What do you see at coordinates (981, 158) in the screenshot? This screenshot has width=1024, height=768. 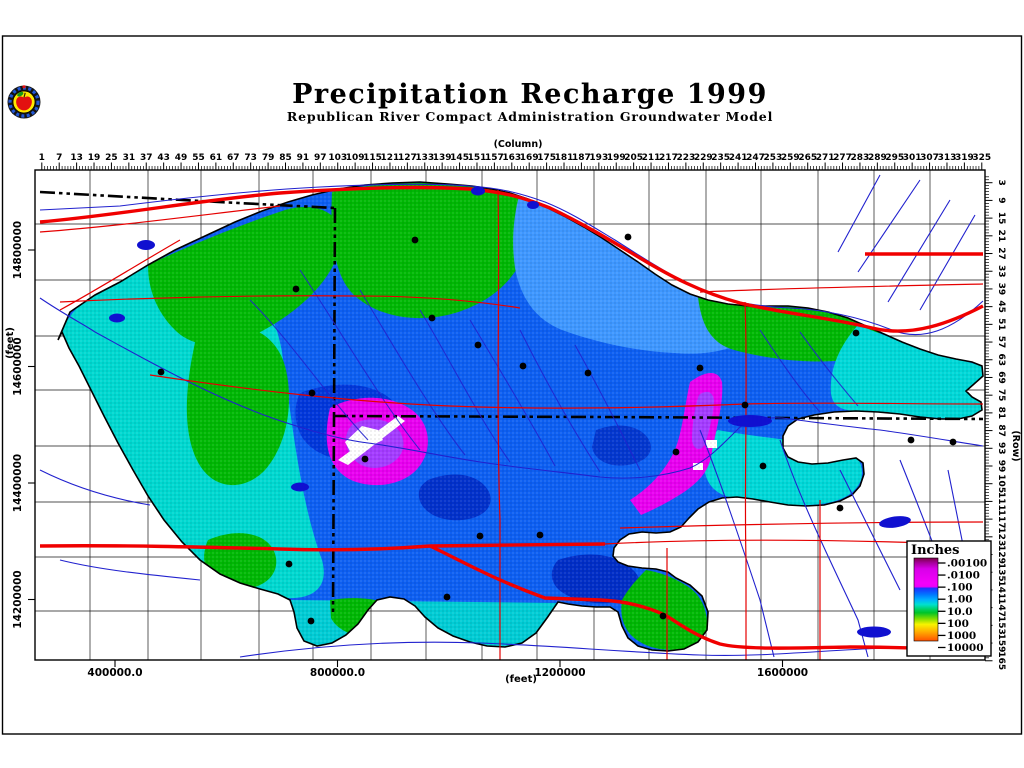 I see `column-tick-label: 325` at bounding box center [981, 158].